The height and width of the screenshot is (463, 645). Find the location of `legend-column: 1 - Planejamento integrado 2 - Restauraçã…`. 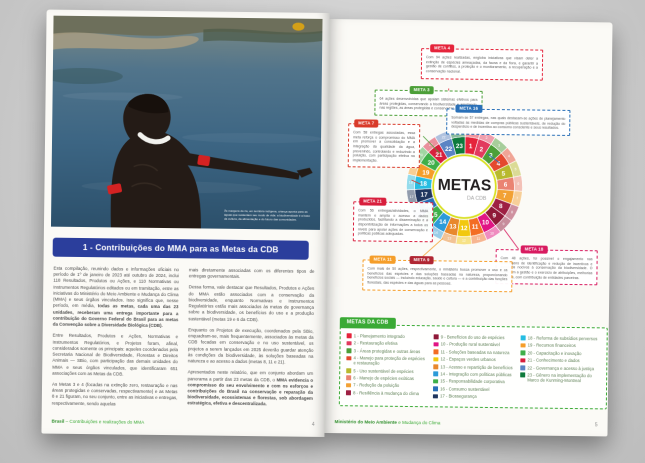

legend-column: 1 - Planejamento integrado 2 - Restauraçã… is located at coordinates (386, 366).